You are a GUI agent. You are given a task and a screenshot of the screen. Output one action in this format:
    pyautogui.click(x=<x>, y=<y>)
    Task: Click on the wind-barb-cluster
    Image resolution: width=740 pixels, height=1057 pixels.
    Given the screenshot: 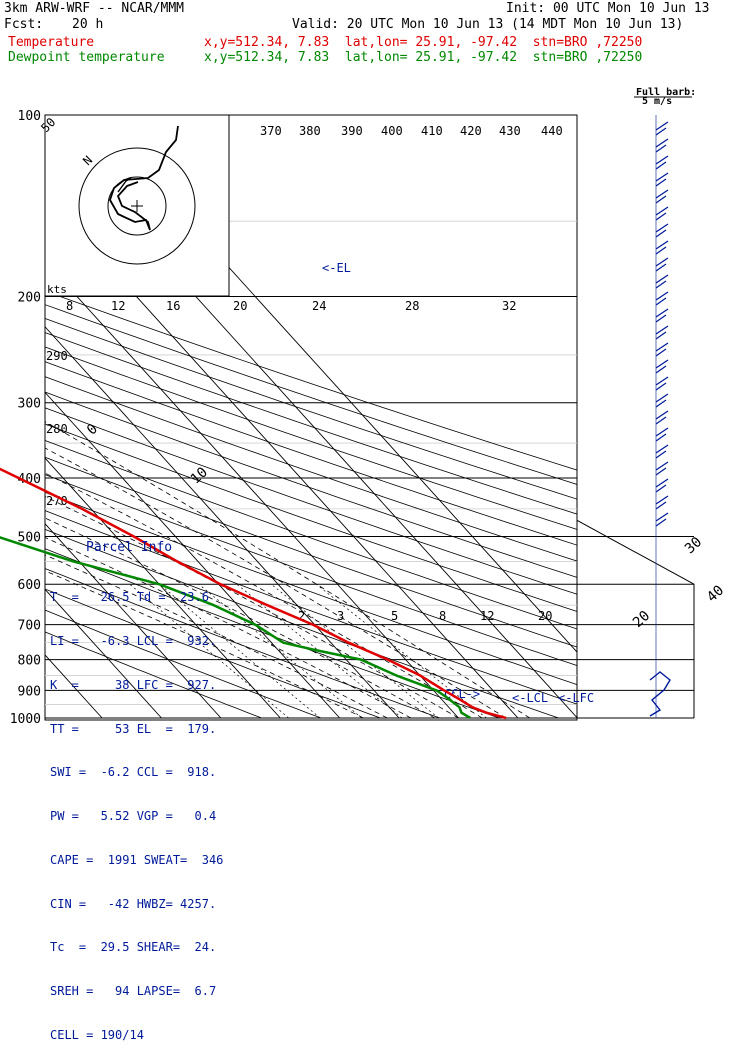 What is the action you would take?
    pyautogui.click(x=660, y=694)
    